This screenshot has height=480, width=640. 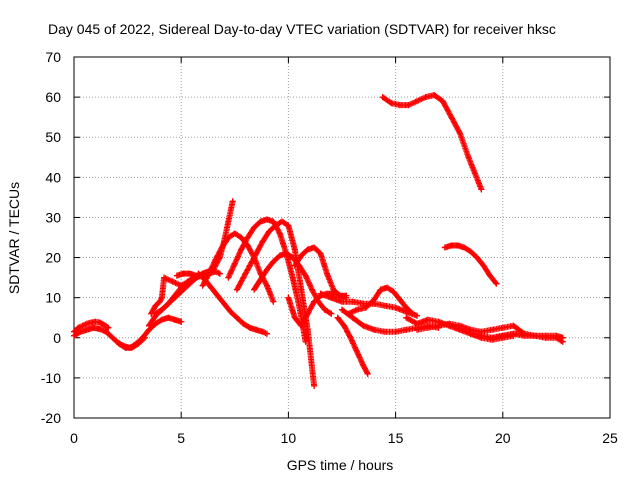 What do you see at coordinates (503, 438) in the screenshot?
I see `x-tick-label: 20` at bounding box center [503, 438].